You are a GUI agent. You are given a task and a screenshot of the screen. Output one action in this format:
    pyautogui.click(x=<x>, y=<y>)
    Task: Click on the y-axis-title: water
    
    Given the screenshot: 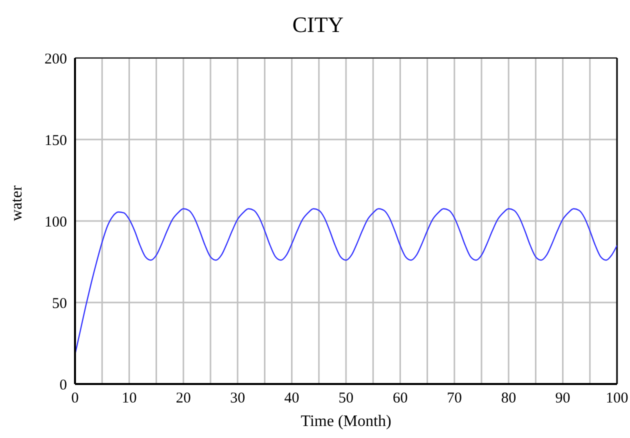 What is the action you would take?
    pyautogui.click(x=17, y=202)
    